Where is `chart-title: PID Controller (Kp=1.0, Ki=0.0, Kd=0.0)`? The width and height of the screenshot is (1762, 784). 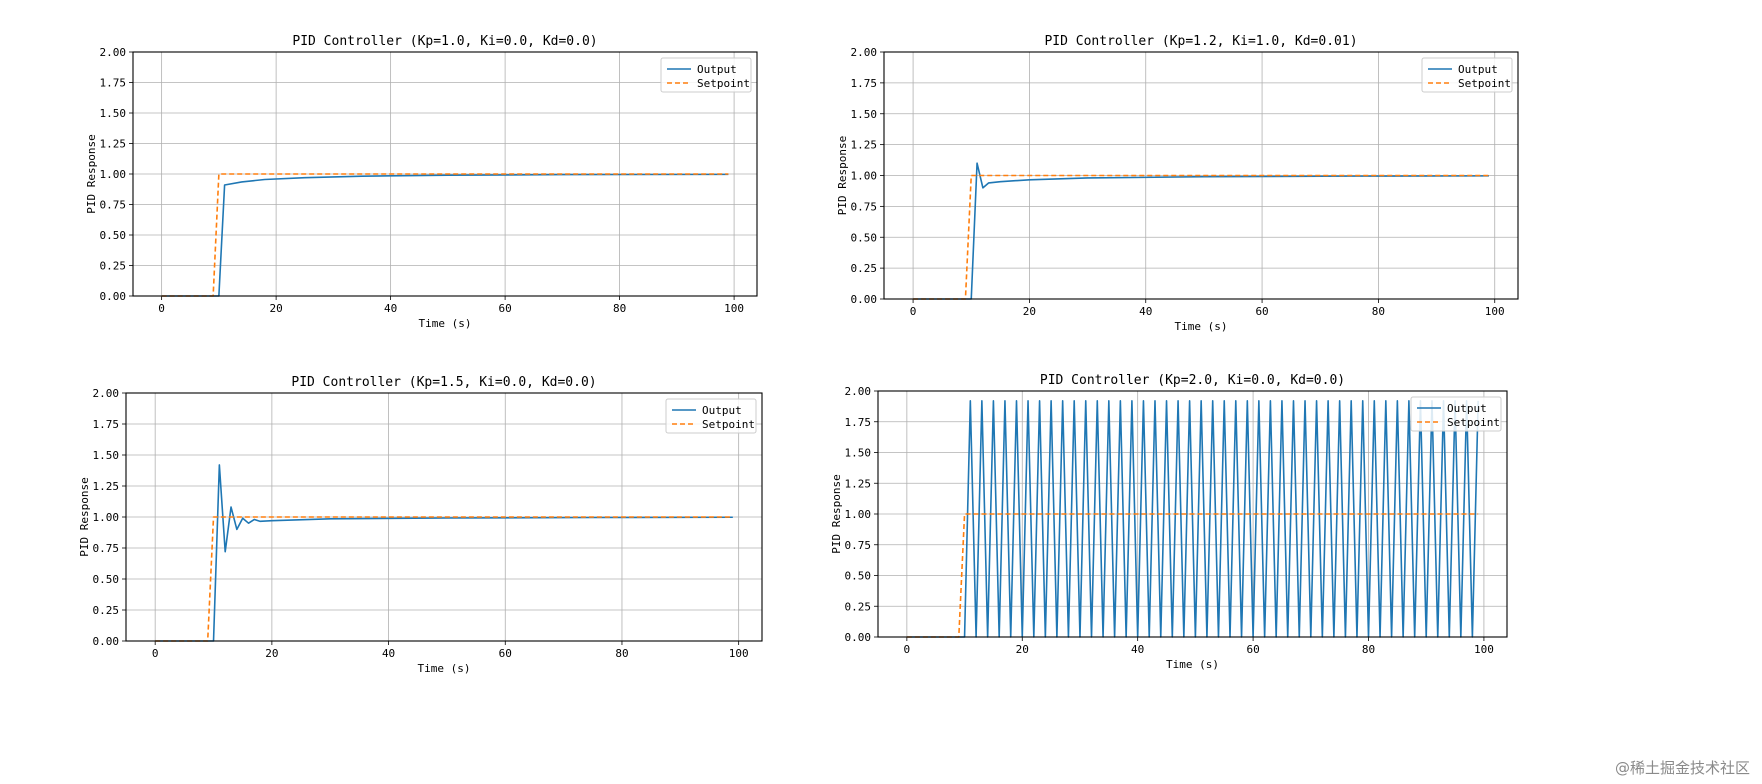 chart-title: PID Controller (Kp=1.0, Ki=0.0, Kd=0.0) is located at coordinates (444, 41).